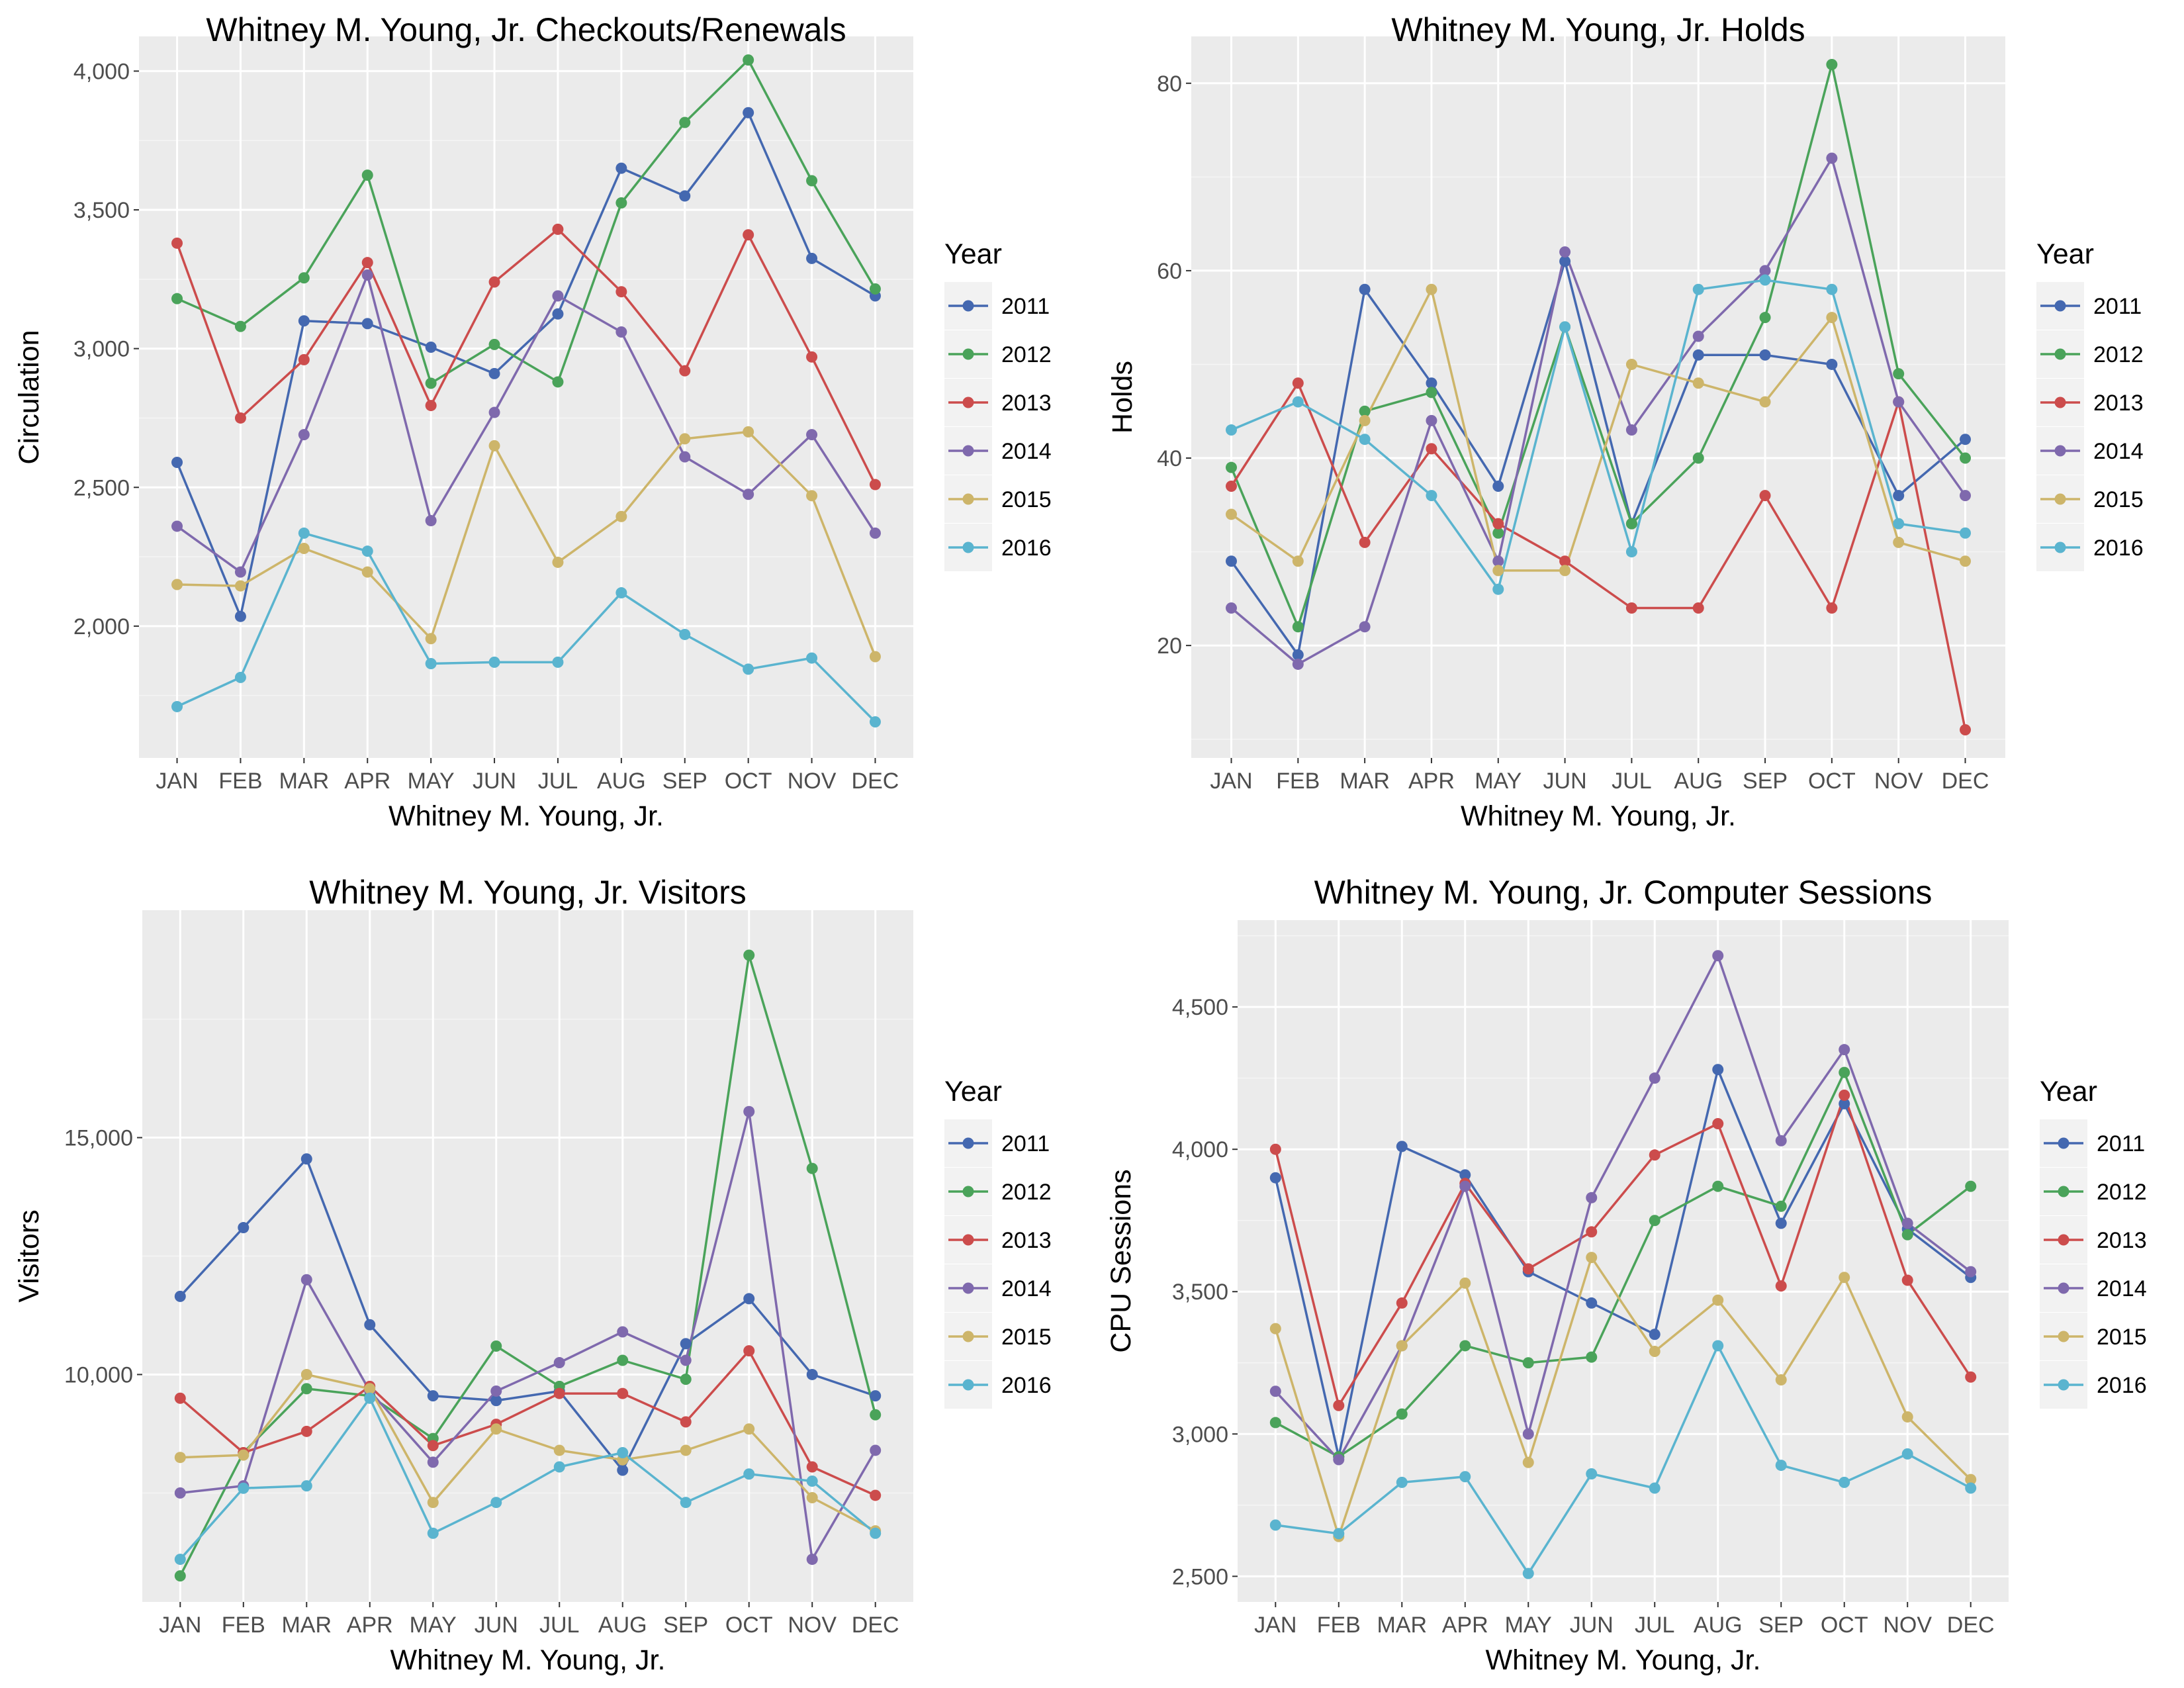  Describe the element at coordinates (1698, 383) in the screenshot. I see `data-point-2015-aug` at that location.